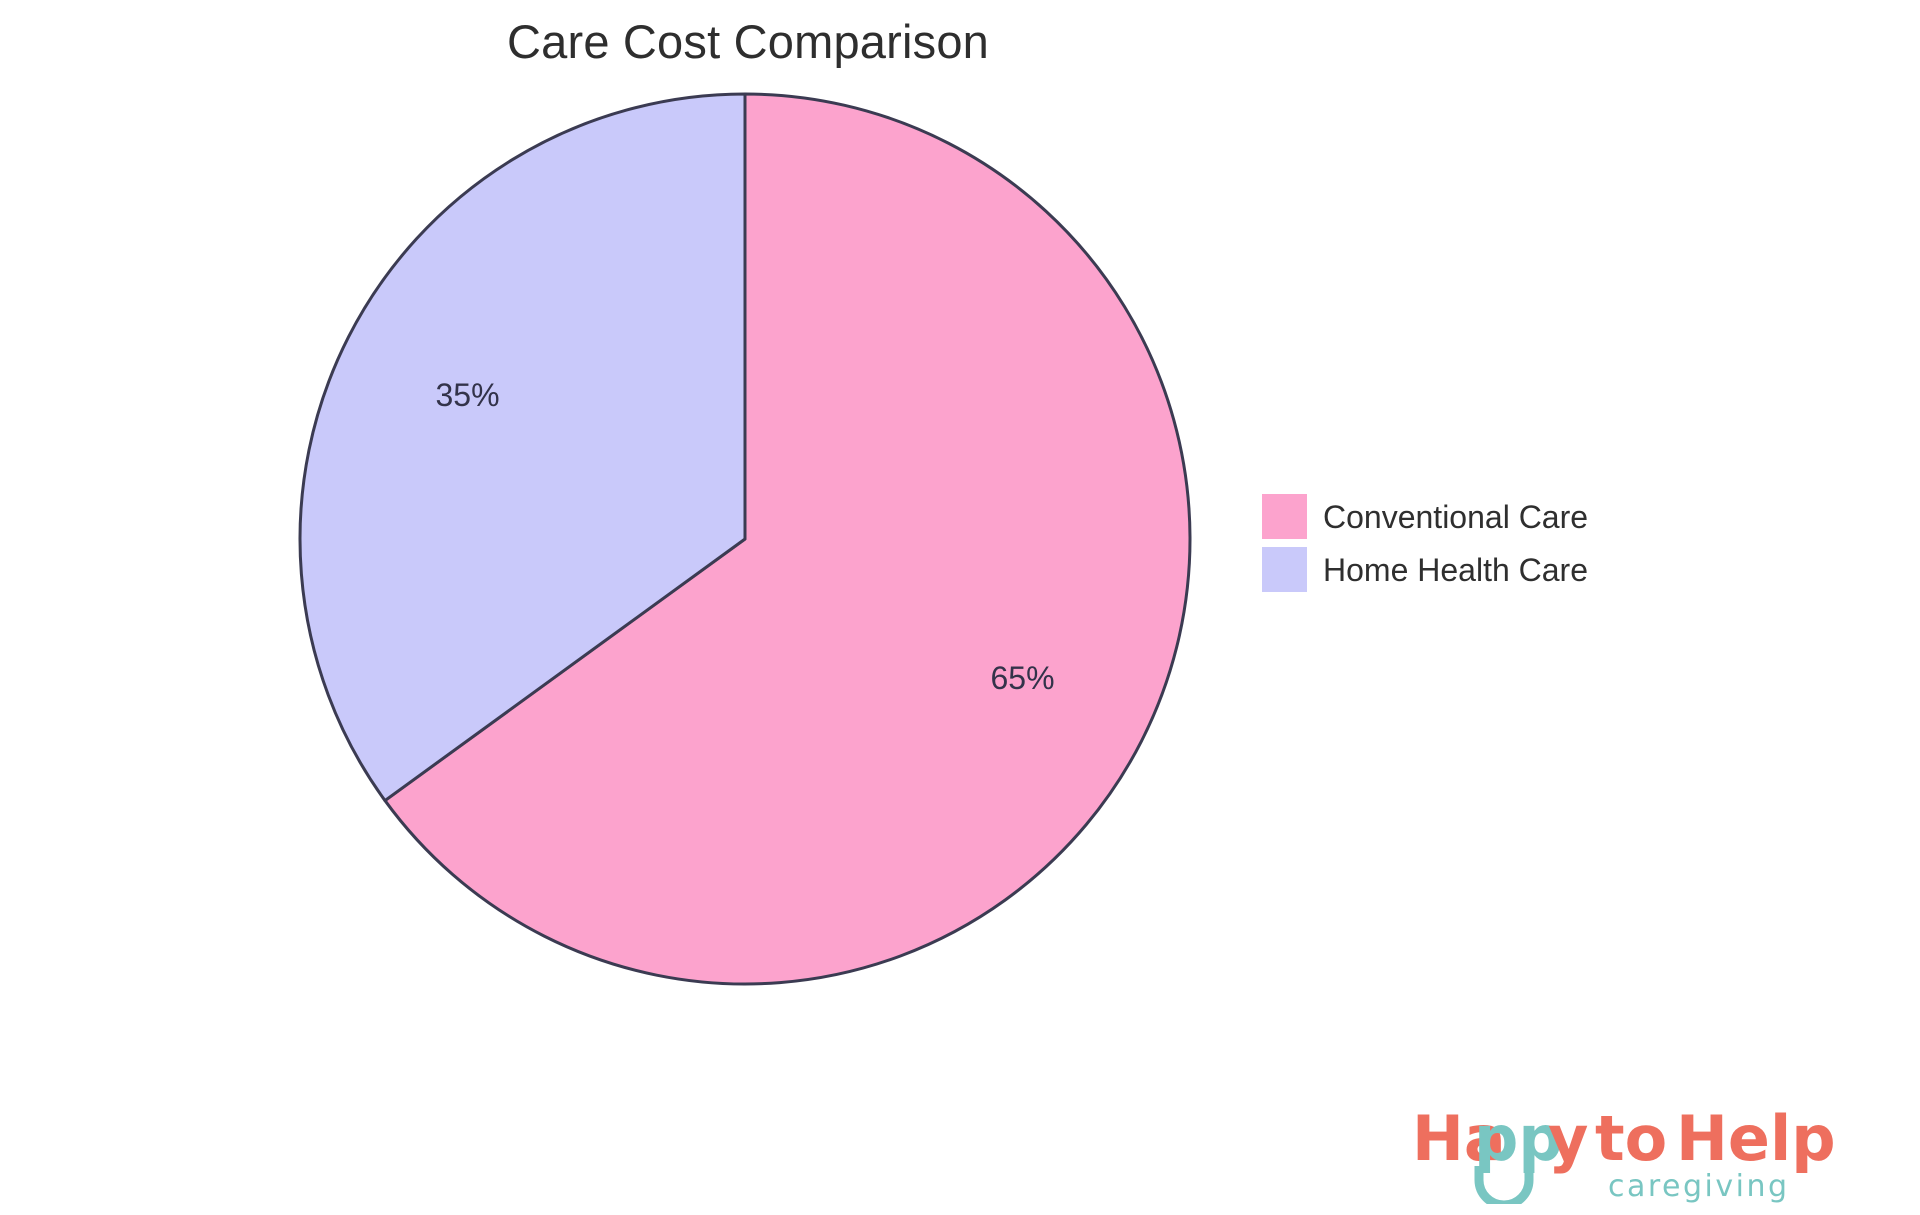  I want to click on brand-word-happy-part2: pp, so click(1518, 1138).